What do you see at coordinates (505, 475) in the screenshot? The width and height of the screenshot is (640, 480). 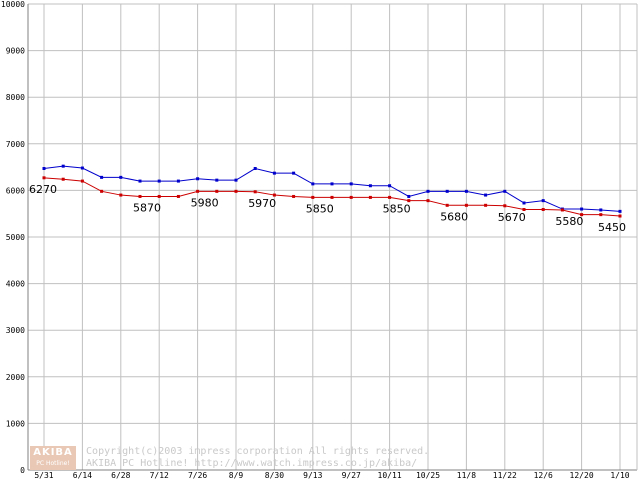 I see `x-tick-label: 11/22` at bounding box center [505, 475].